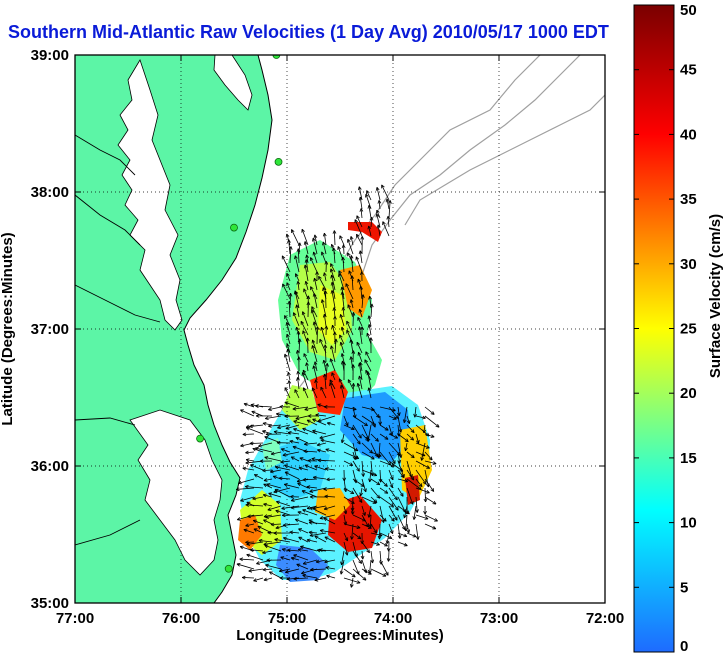  What do you see at coordinates (688, 199) in the screenshot?
I see `colorbar-tick-label: 35` at bounding box center [688, 199].